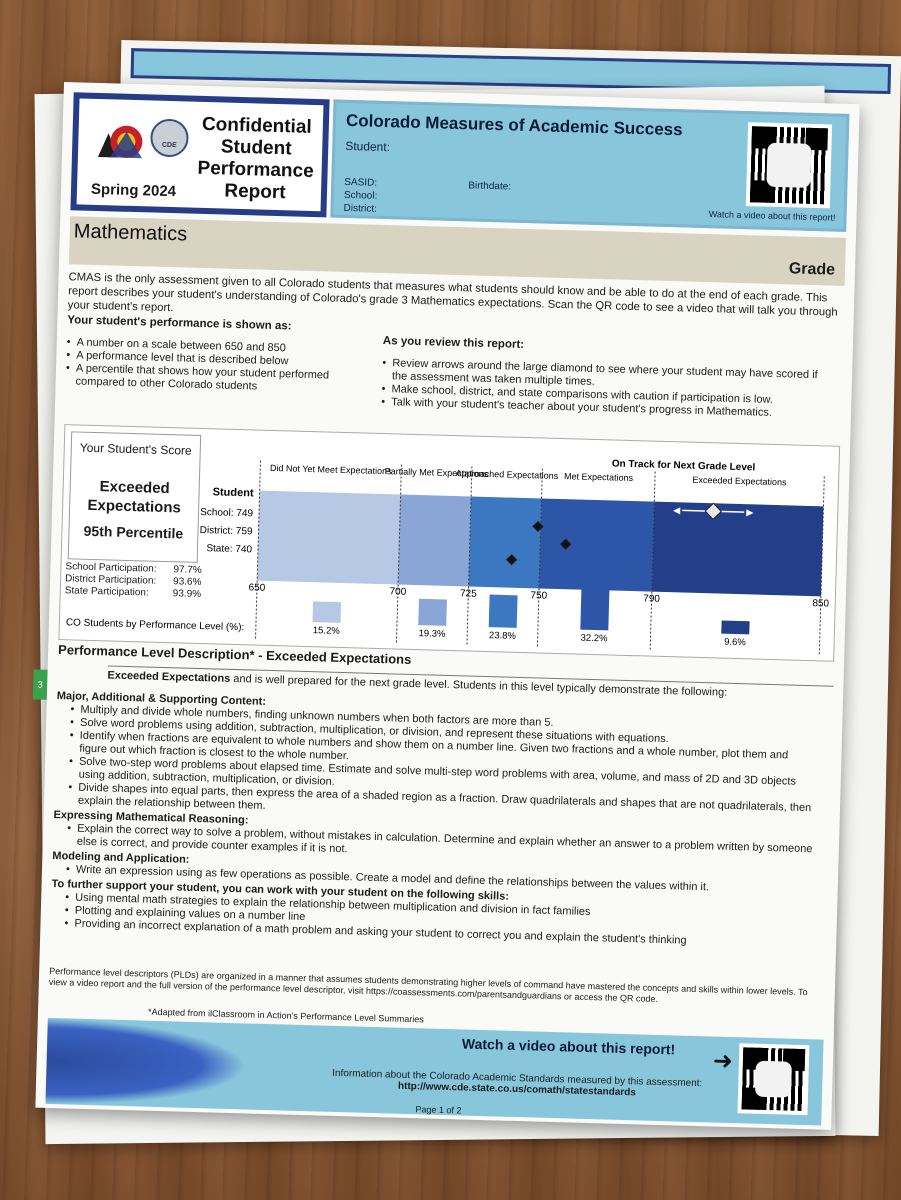 This screenshot has height=1200, width=901. Describe the element at coordinates (568, 1046) in the screenshot. I see `watch-video-link: Watch a video about this report!` at that location.